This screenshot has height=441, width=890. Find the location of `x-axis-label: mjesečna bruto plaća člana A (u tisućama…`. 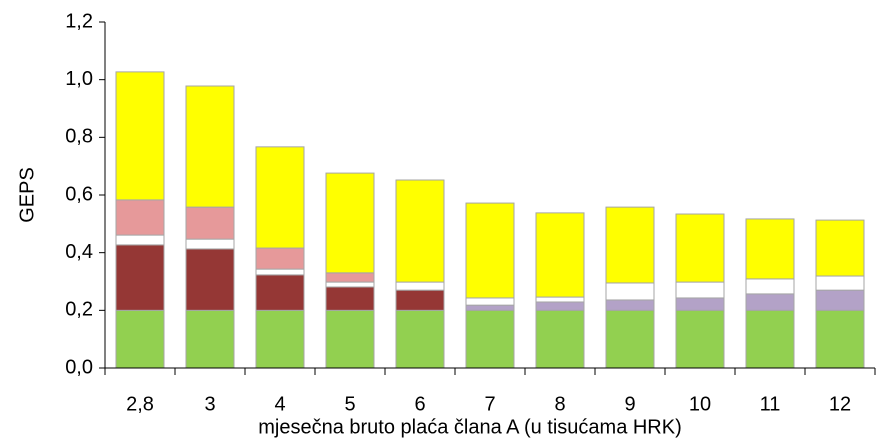

x-axis-label: mjesečna bruto plaća člana A (u tisućama… is located at coordinates (470, 427).